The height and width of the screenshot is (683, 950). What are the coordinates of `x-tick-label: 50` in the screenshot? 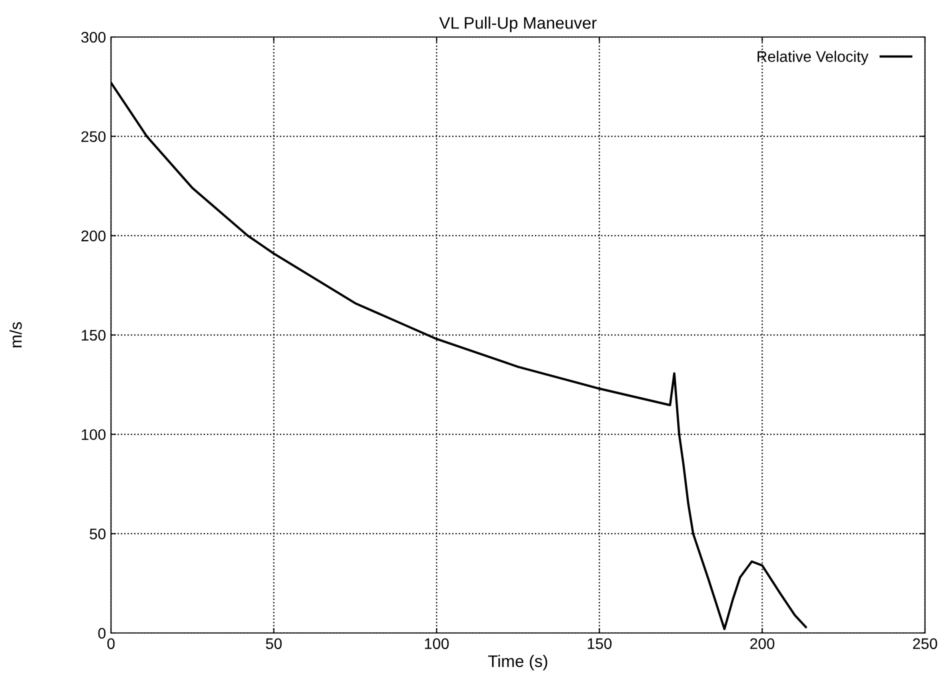 It's located at (274, 644).